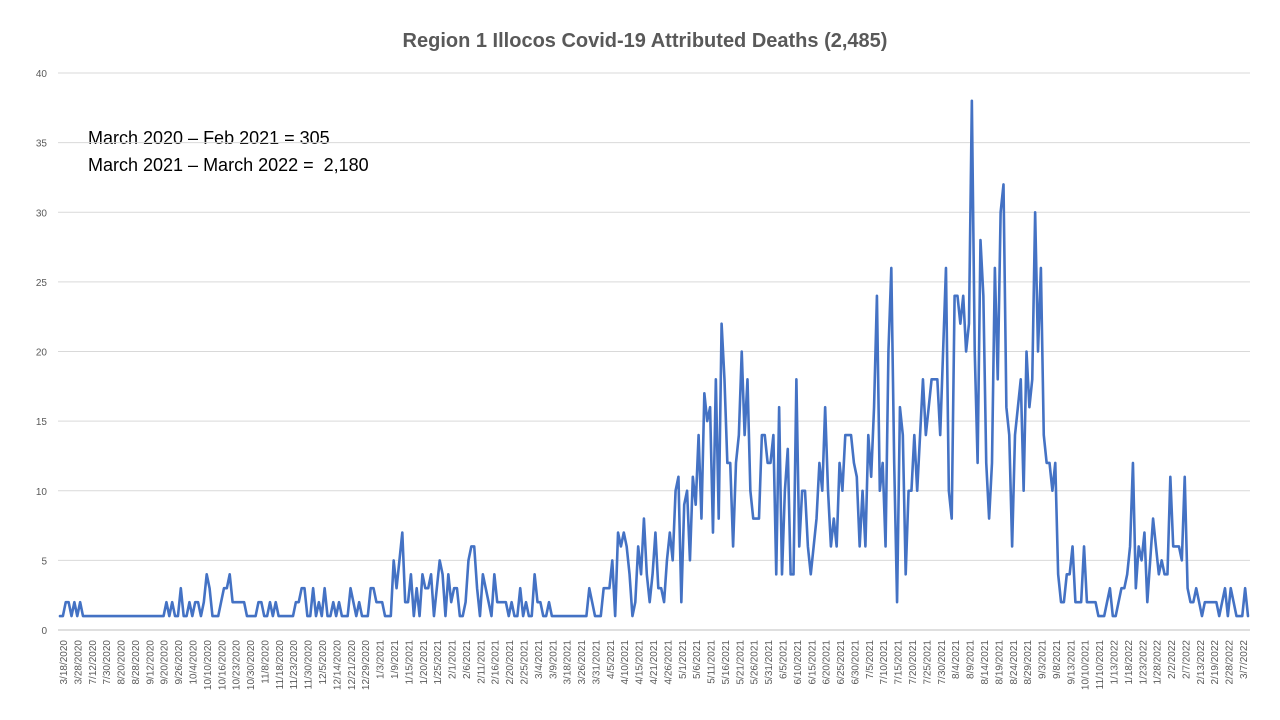 This screenshot has height=720, width=1280. What do you see at coordinates (539, 659) in the screenshot?
I see `x-tick-label: 3/4/2021` at bounding box center [539, 659].